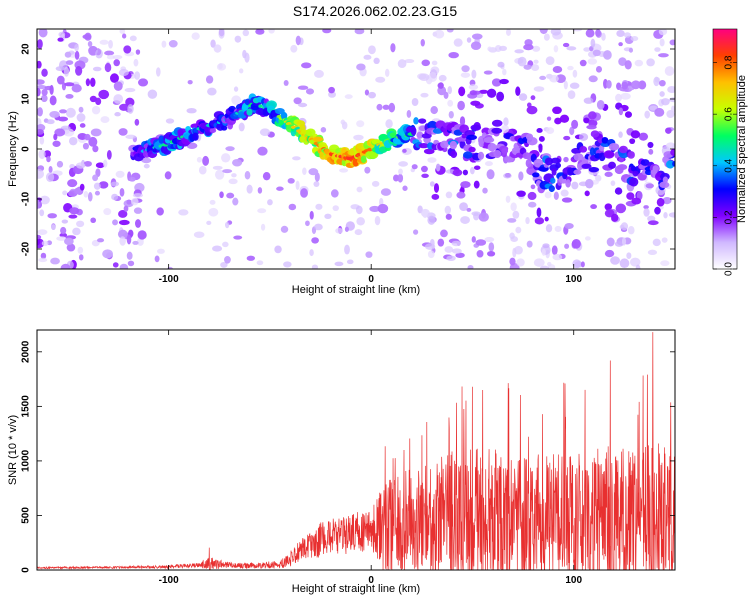  I want to click on colorbar-tick-label: 0.8, so click(729, 62).